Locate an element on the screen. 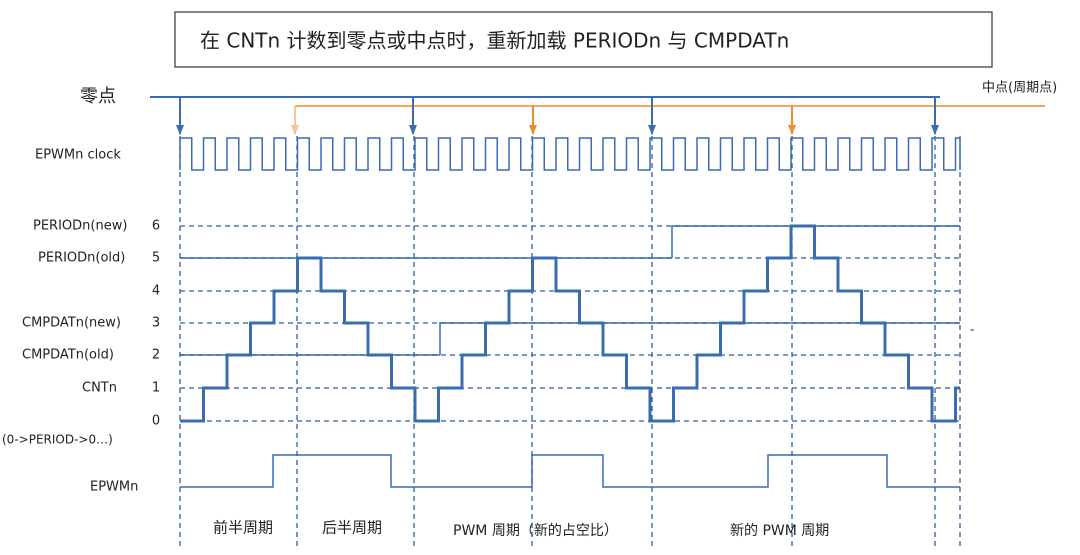 The image size is (1080, 555). level-labels: 6 5 4 3 2 1 0 is located at coordinates (156, 324).